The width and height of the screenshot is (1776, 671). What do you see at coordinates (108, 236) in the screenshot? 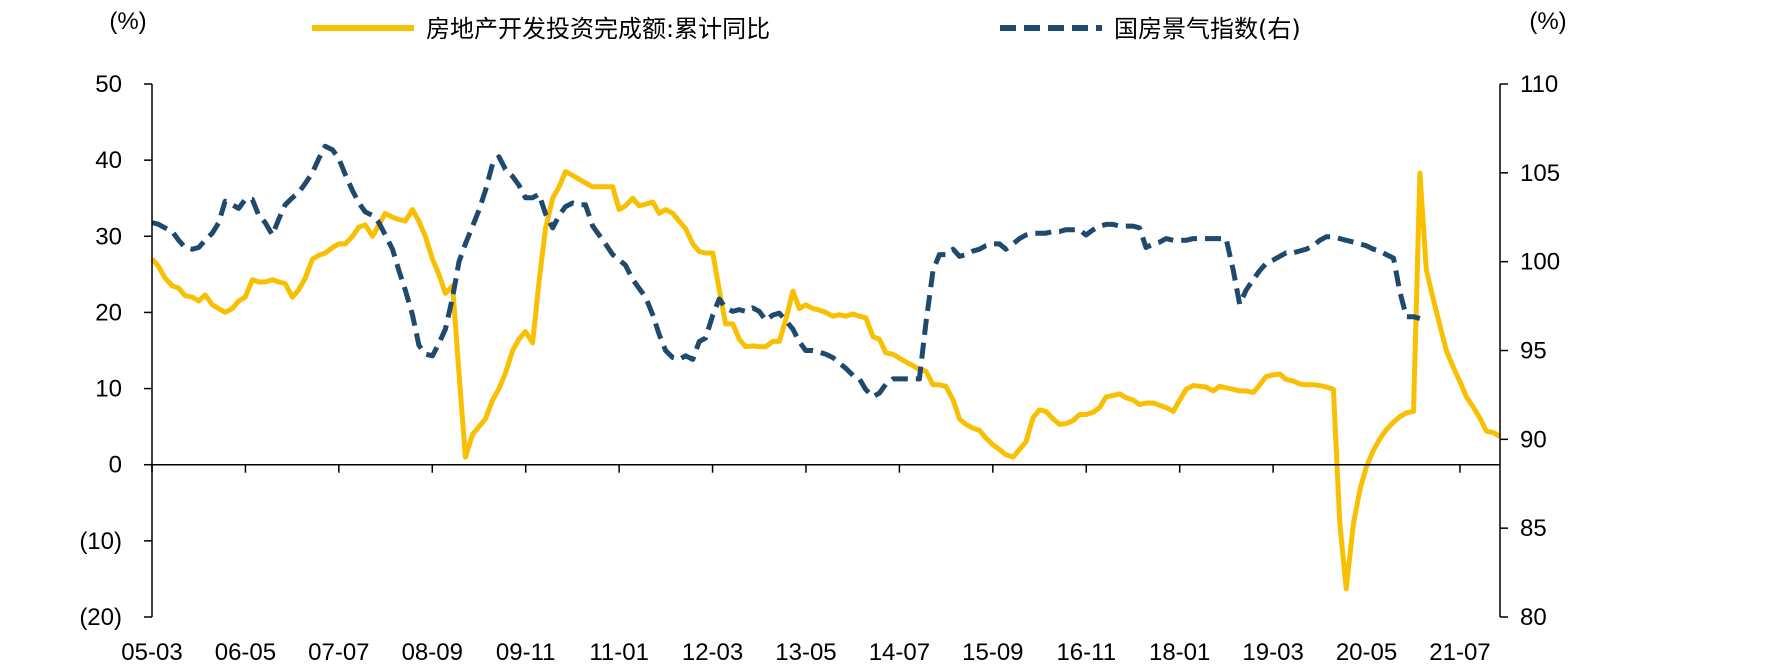
I see `left-tick-label: 30` at bounding box center [108, 236].